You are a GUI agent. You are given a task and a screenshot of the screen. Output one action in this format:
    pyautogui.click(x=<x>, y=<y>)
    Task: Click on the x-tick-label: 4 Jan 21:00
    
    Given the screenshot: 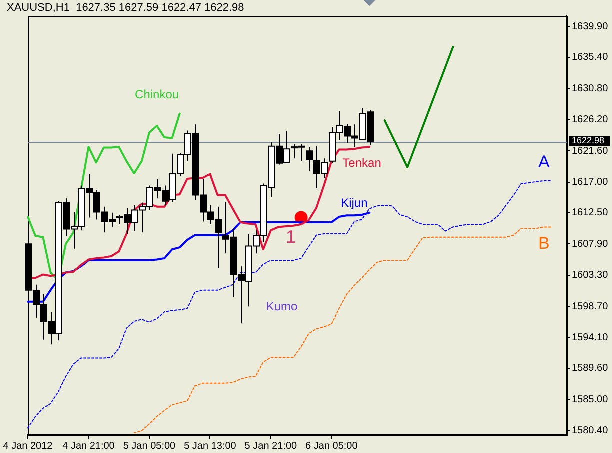 What is the action you would take?
    pyautogui.click(x=89, y=446)
    